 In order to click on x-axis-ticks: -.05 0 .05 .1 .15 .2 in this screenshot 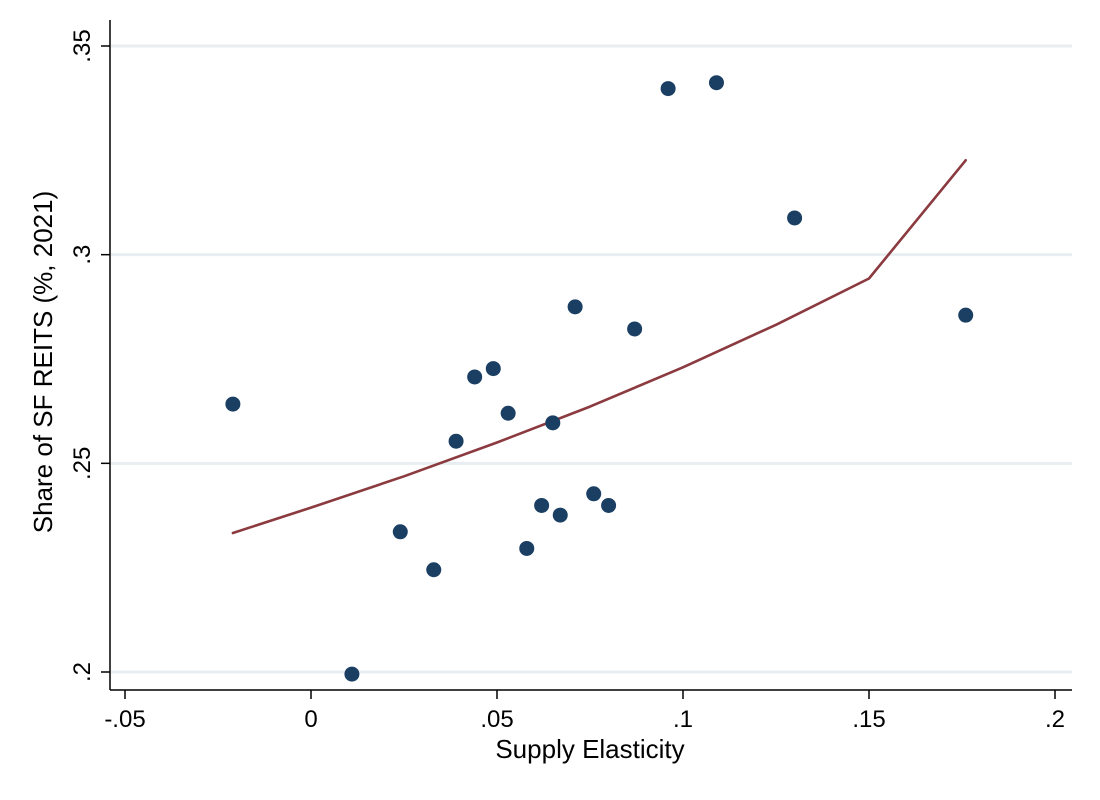, I will do `click(584, 711)`.